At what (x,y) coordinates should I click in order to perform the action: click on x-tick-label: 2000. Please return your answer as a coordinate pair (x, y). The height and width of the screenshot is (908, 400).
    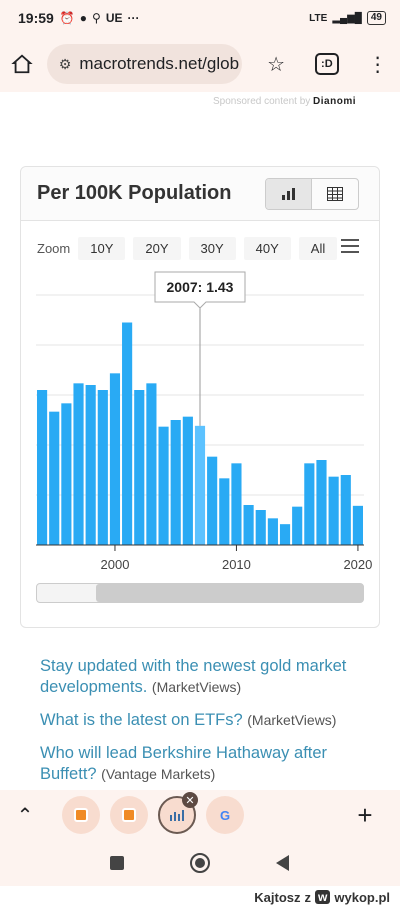
    Looking at the image, I should click on (115, 564).